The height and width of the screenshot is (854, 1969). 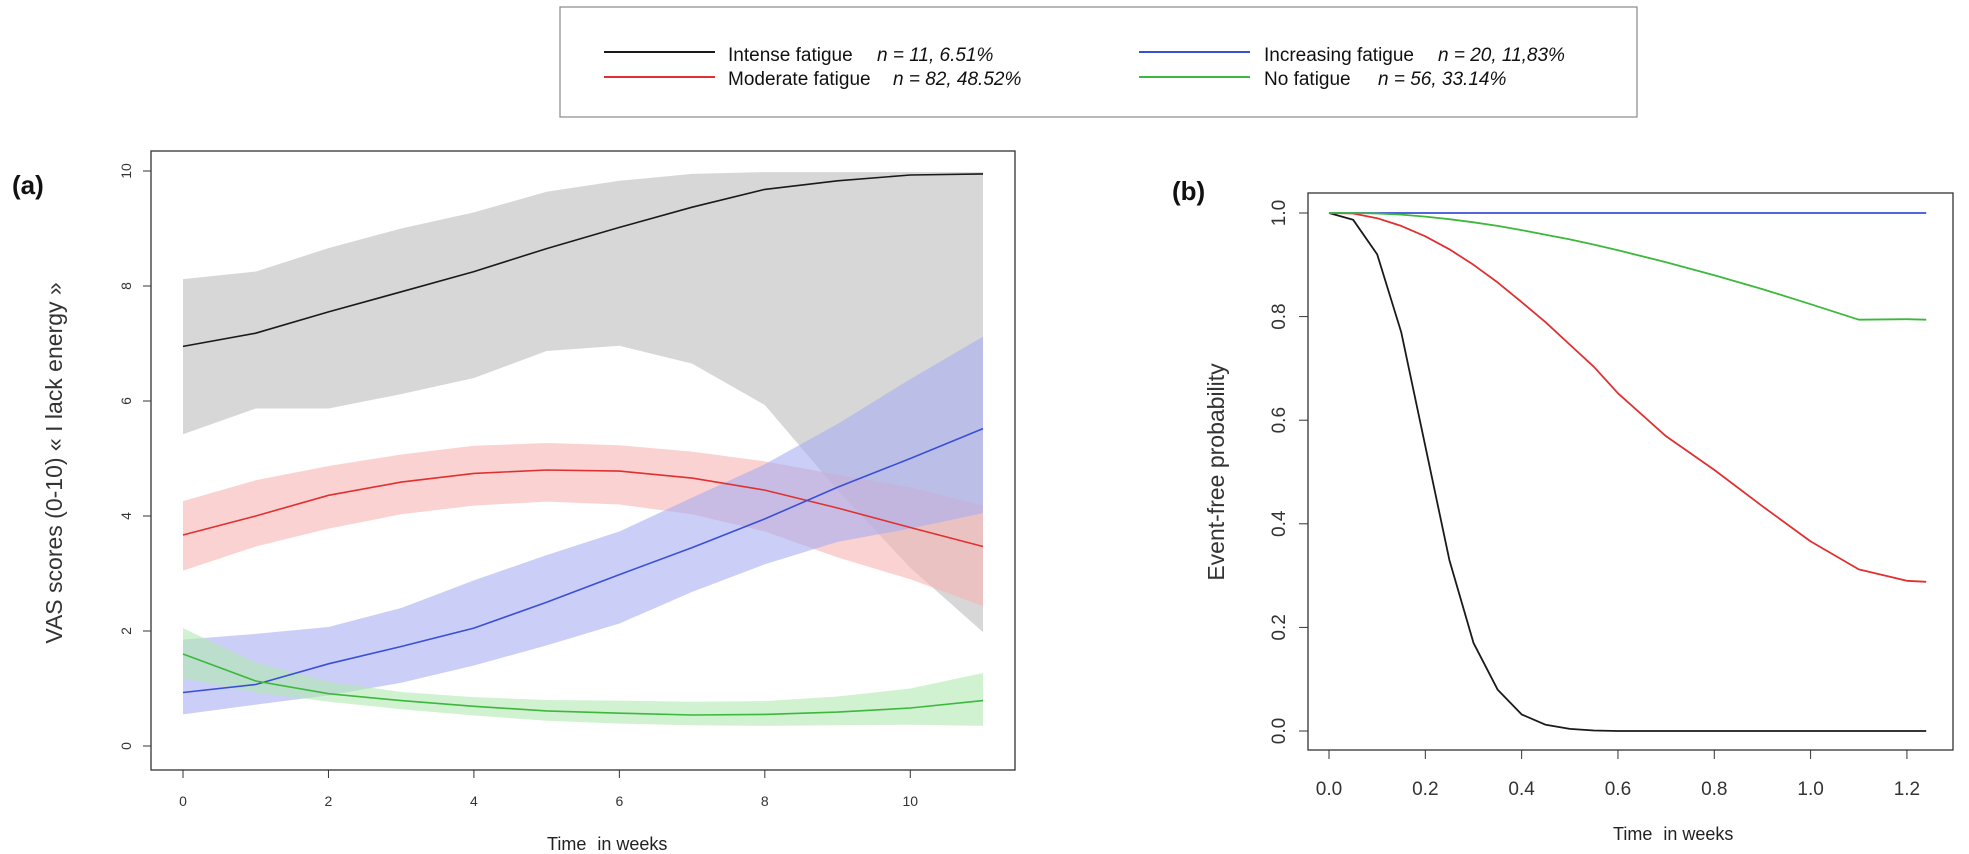 What do you see at coordinates (1188, 191) in the screenshot?
I see `panel-b-tag: (b)` at bounding box center [1188, 191].